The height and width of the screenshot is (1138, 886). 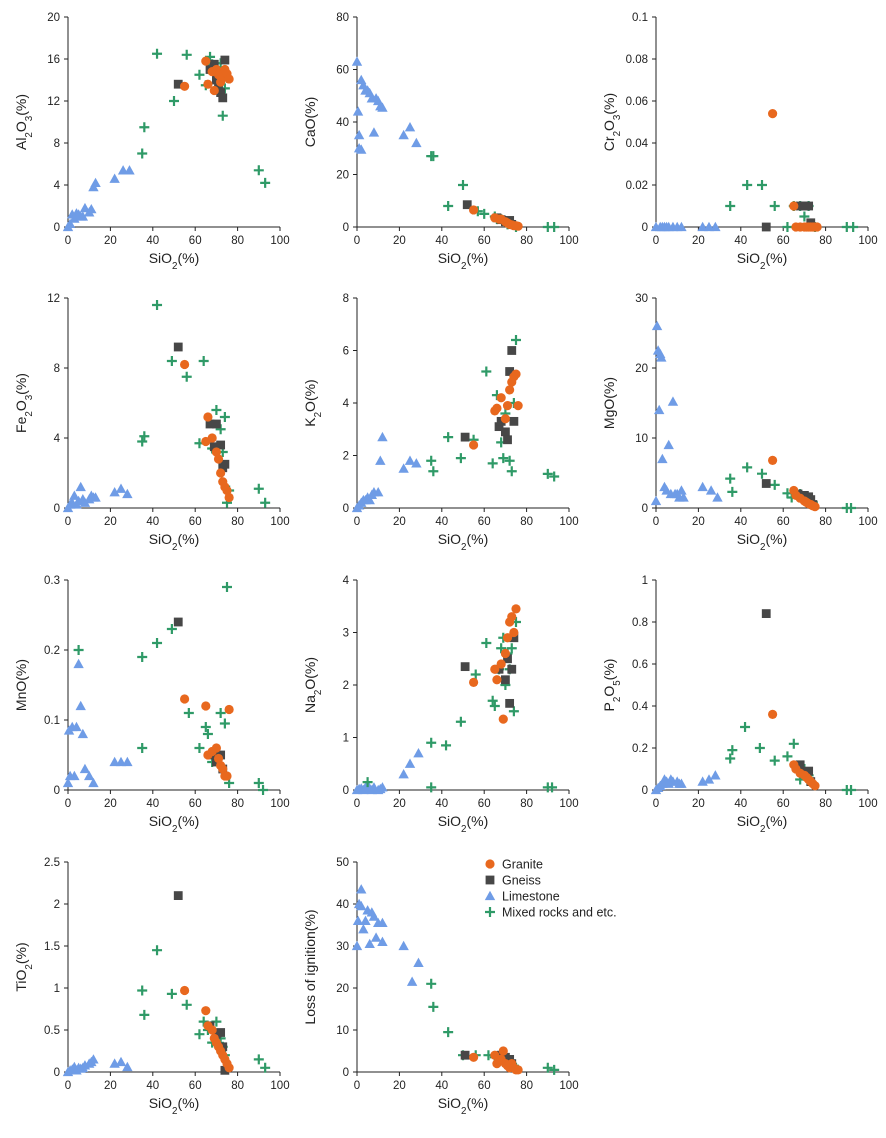 I want to click on y-tick-label: 2, so click(x=57, y=905).